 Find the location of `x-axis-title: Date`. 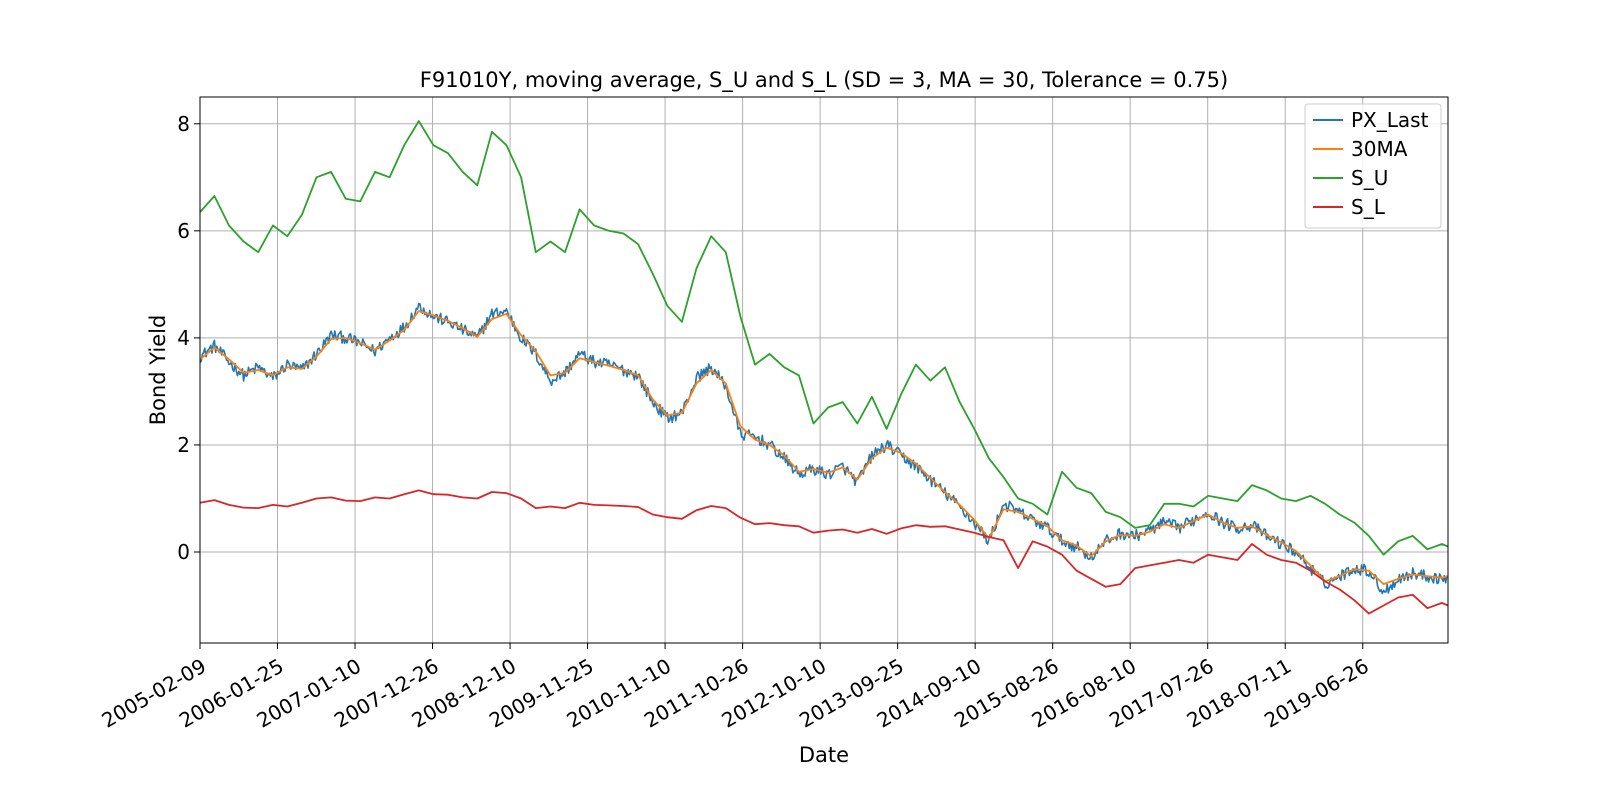

x-axis-title: Date is located at coordinates (824, 755).